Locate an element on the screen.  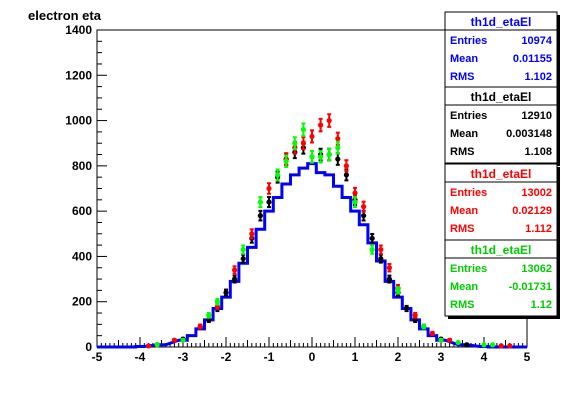
x-tick-label: -2 is located at coordinates (226, 357).